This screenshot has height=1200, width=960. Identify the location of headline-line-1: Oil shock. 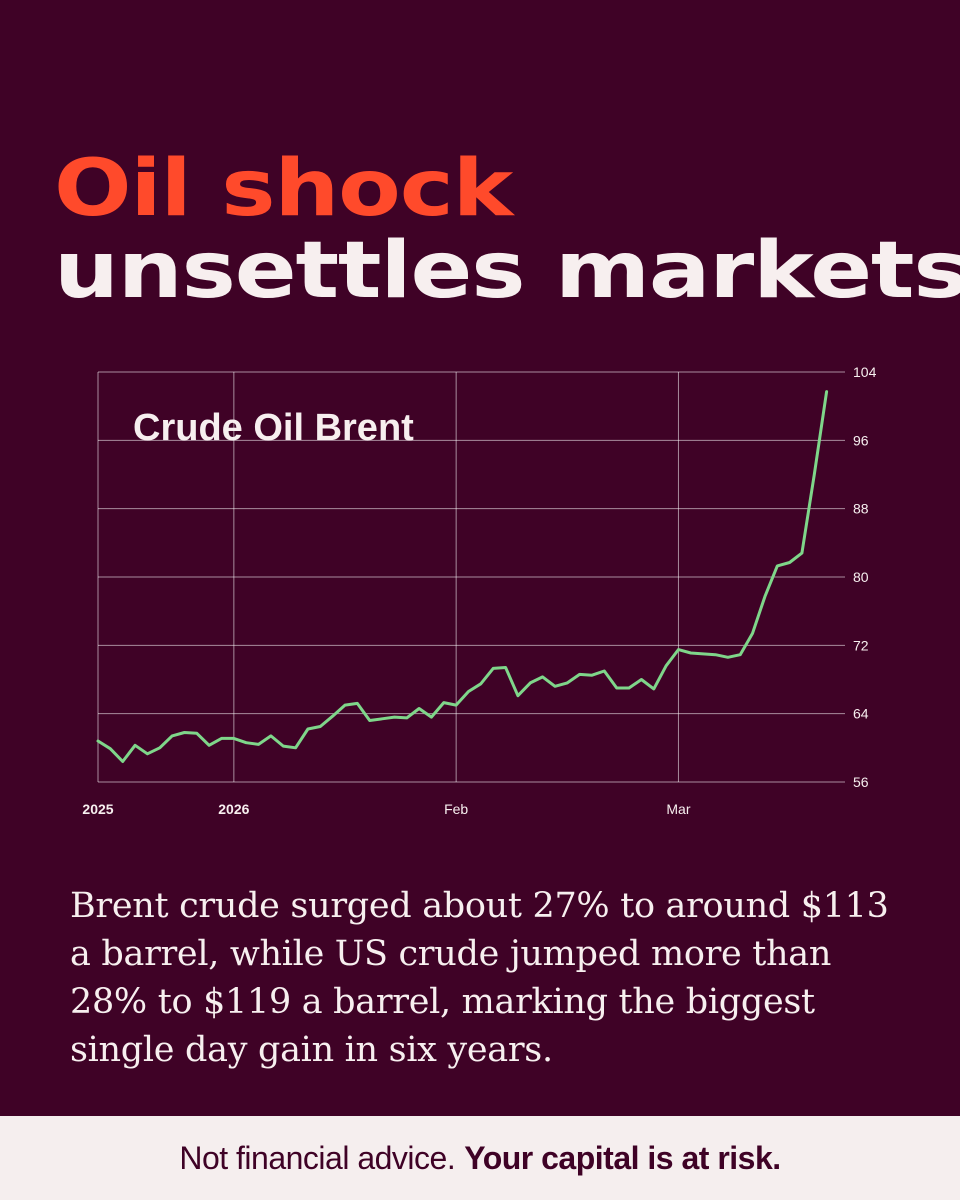
(283, 189).